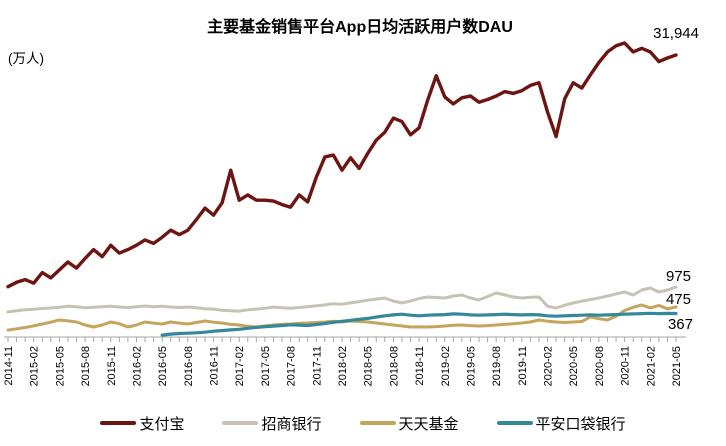  Describe the element at coordinates (419, 324) in the screenshot. I see `series-line-pingan` at that location.